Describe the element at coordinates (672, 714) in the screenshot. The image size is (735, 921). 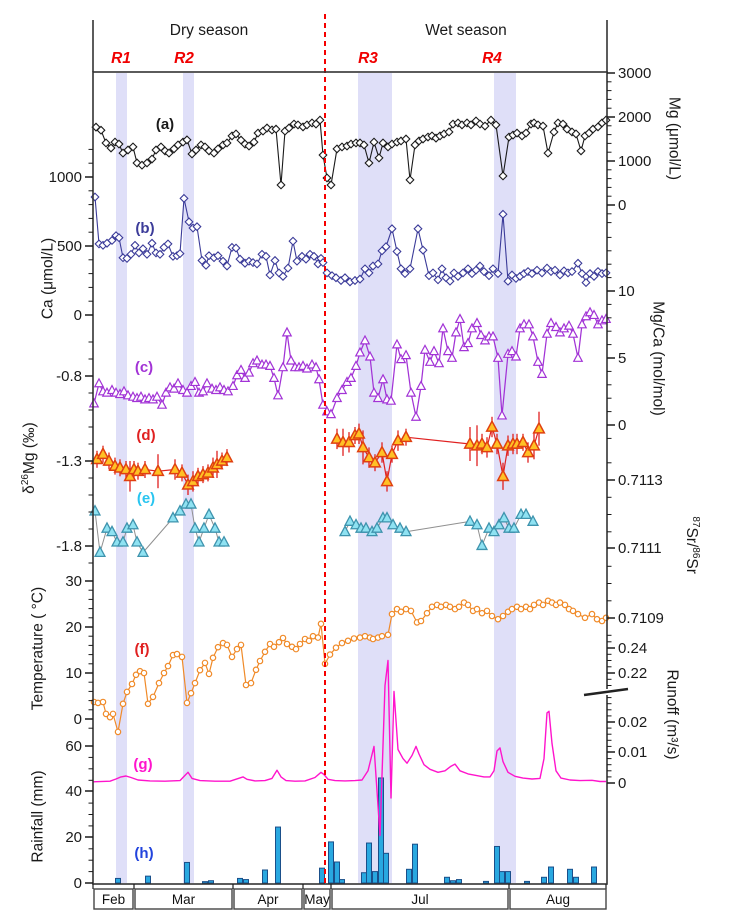
I see `runoff-axis-title: Runoff (m³/s)` at that location.